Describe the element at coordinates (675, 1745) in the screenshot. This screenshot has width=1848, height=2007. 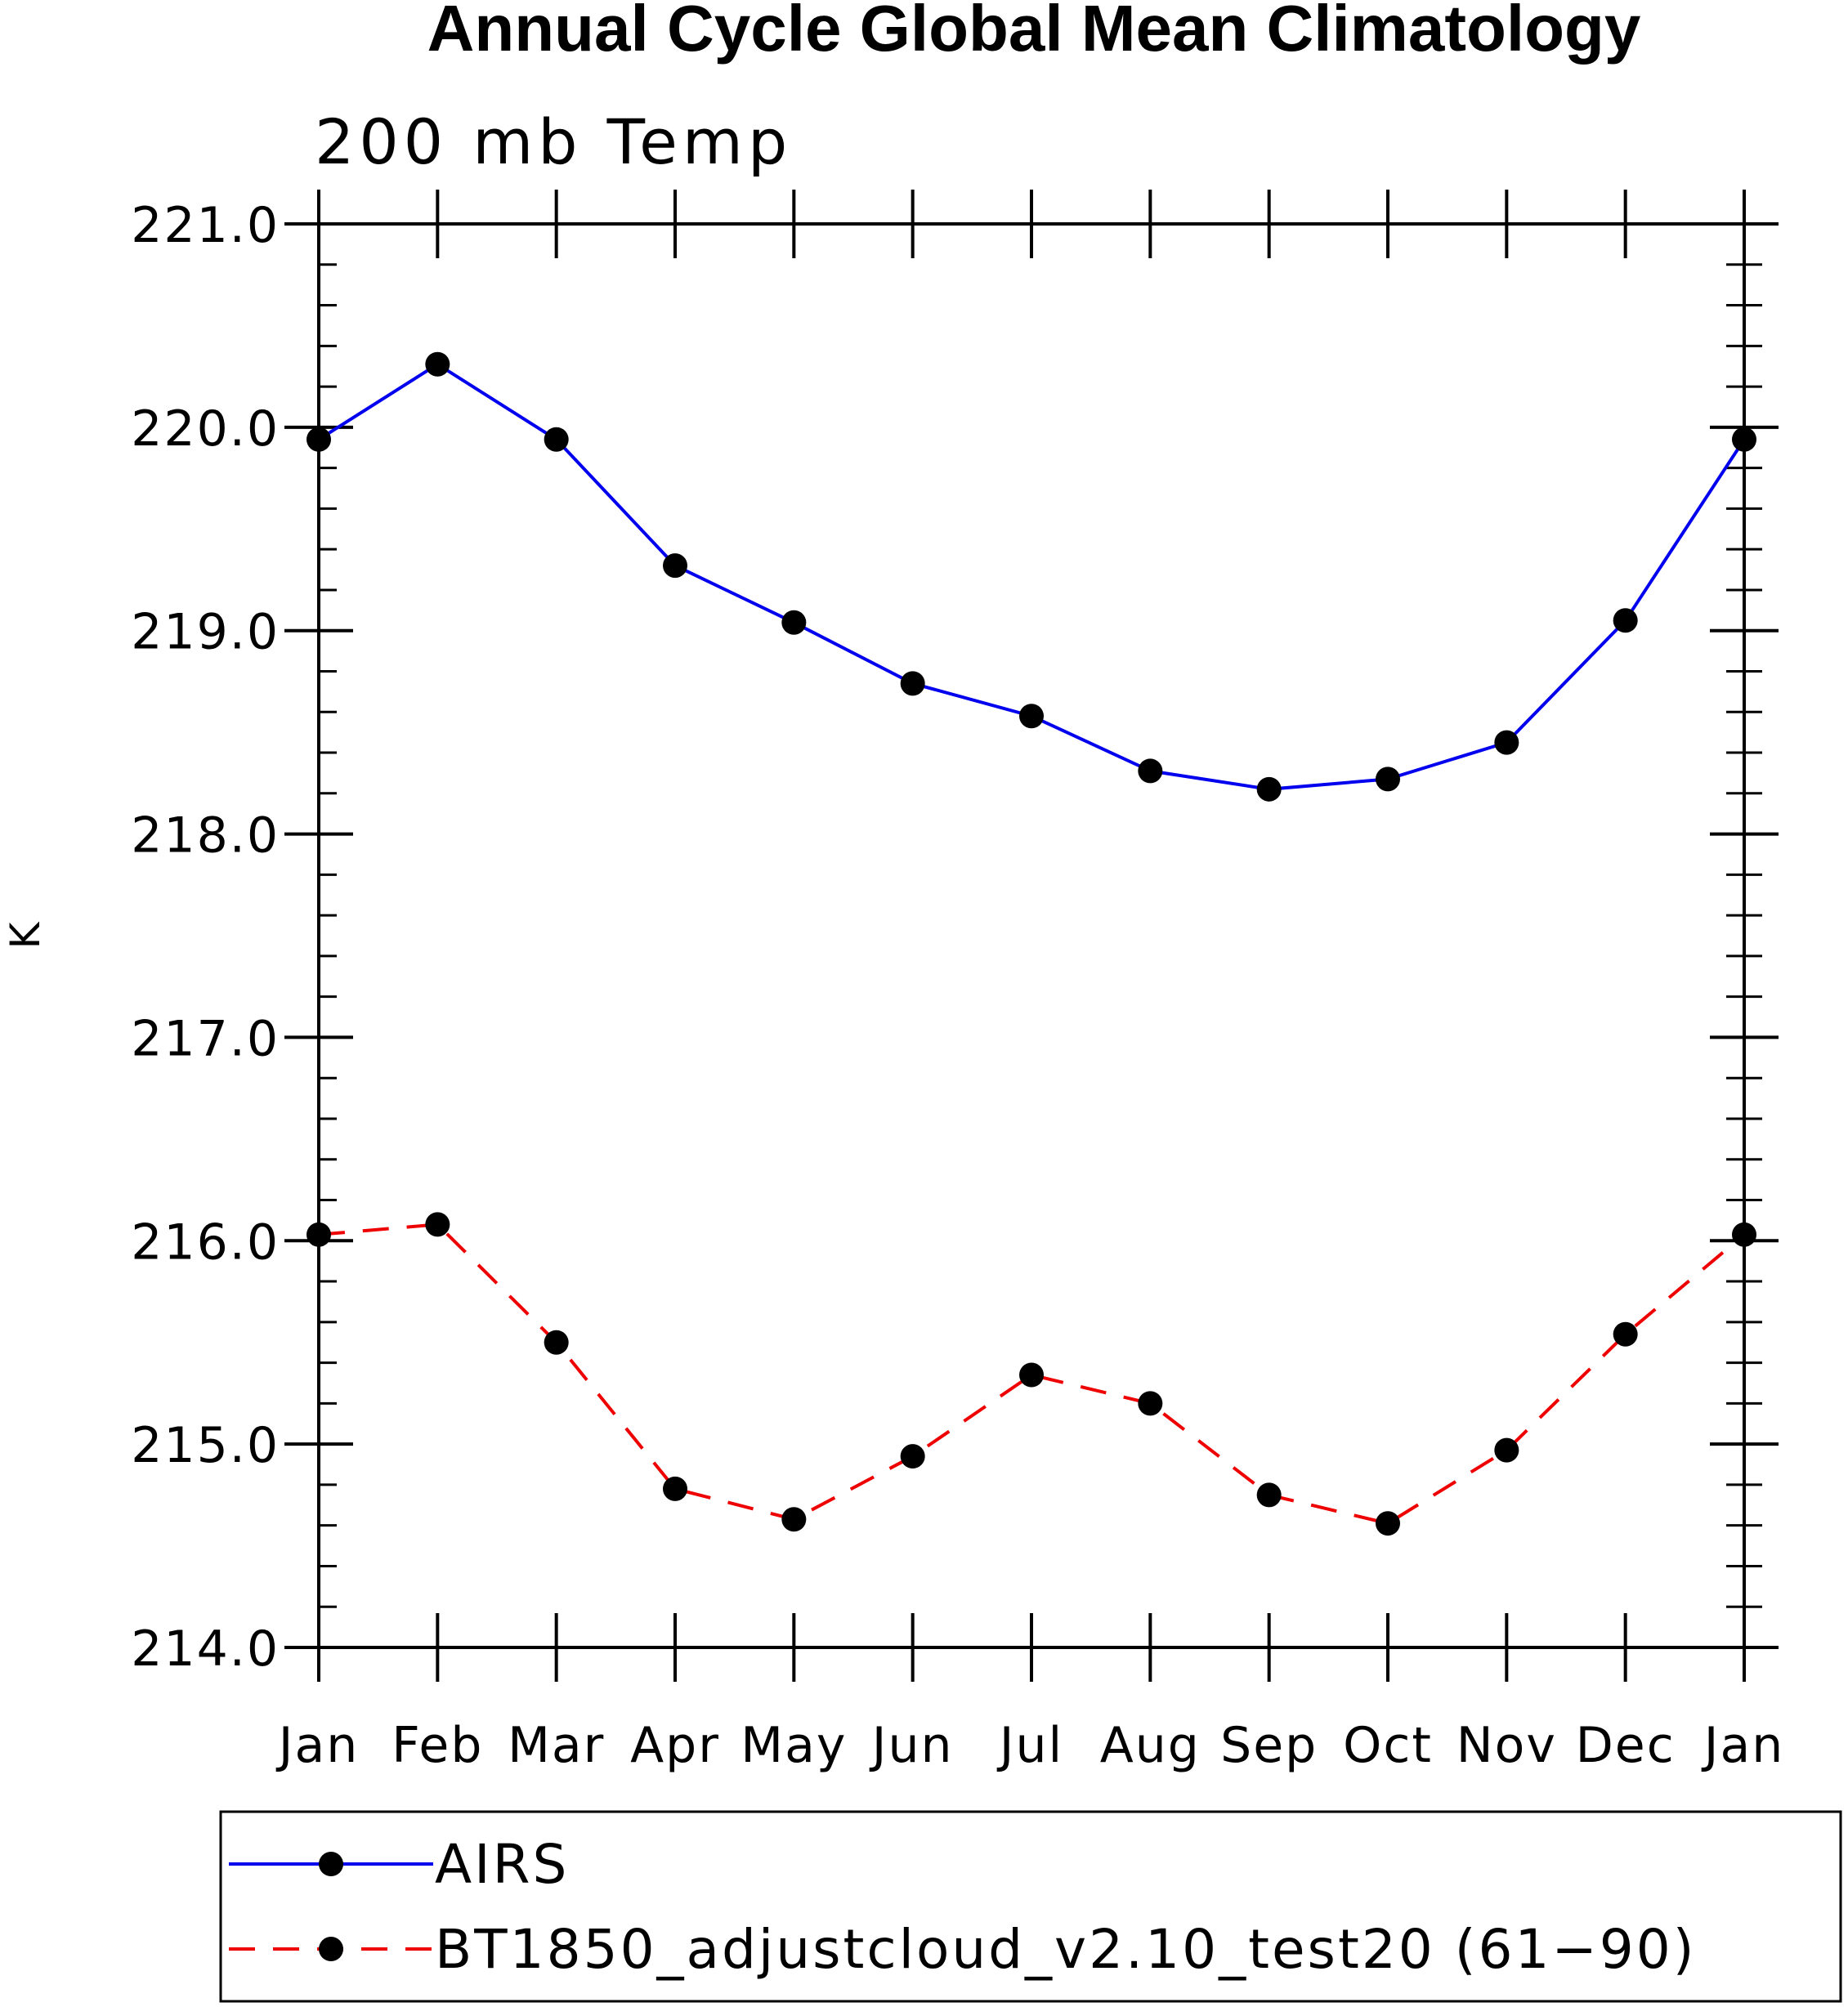
I see `x-tick-label: Apr` at that location.